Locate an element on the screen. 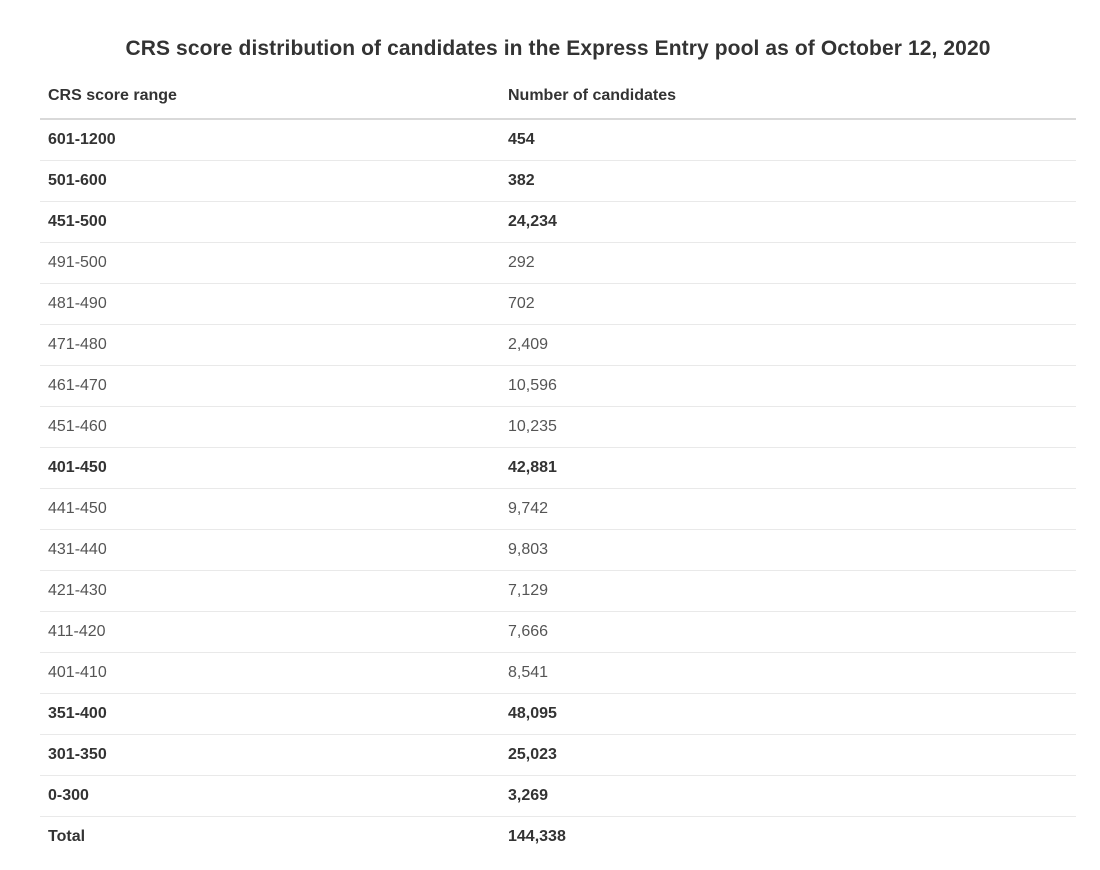 The height and width of the screenshot is (870, 1100). table-row: 601-1200 454 is located at coordinates (558, 140).